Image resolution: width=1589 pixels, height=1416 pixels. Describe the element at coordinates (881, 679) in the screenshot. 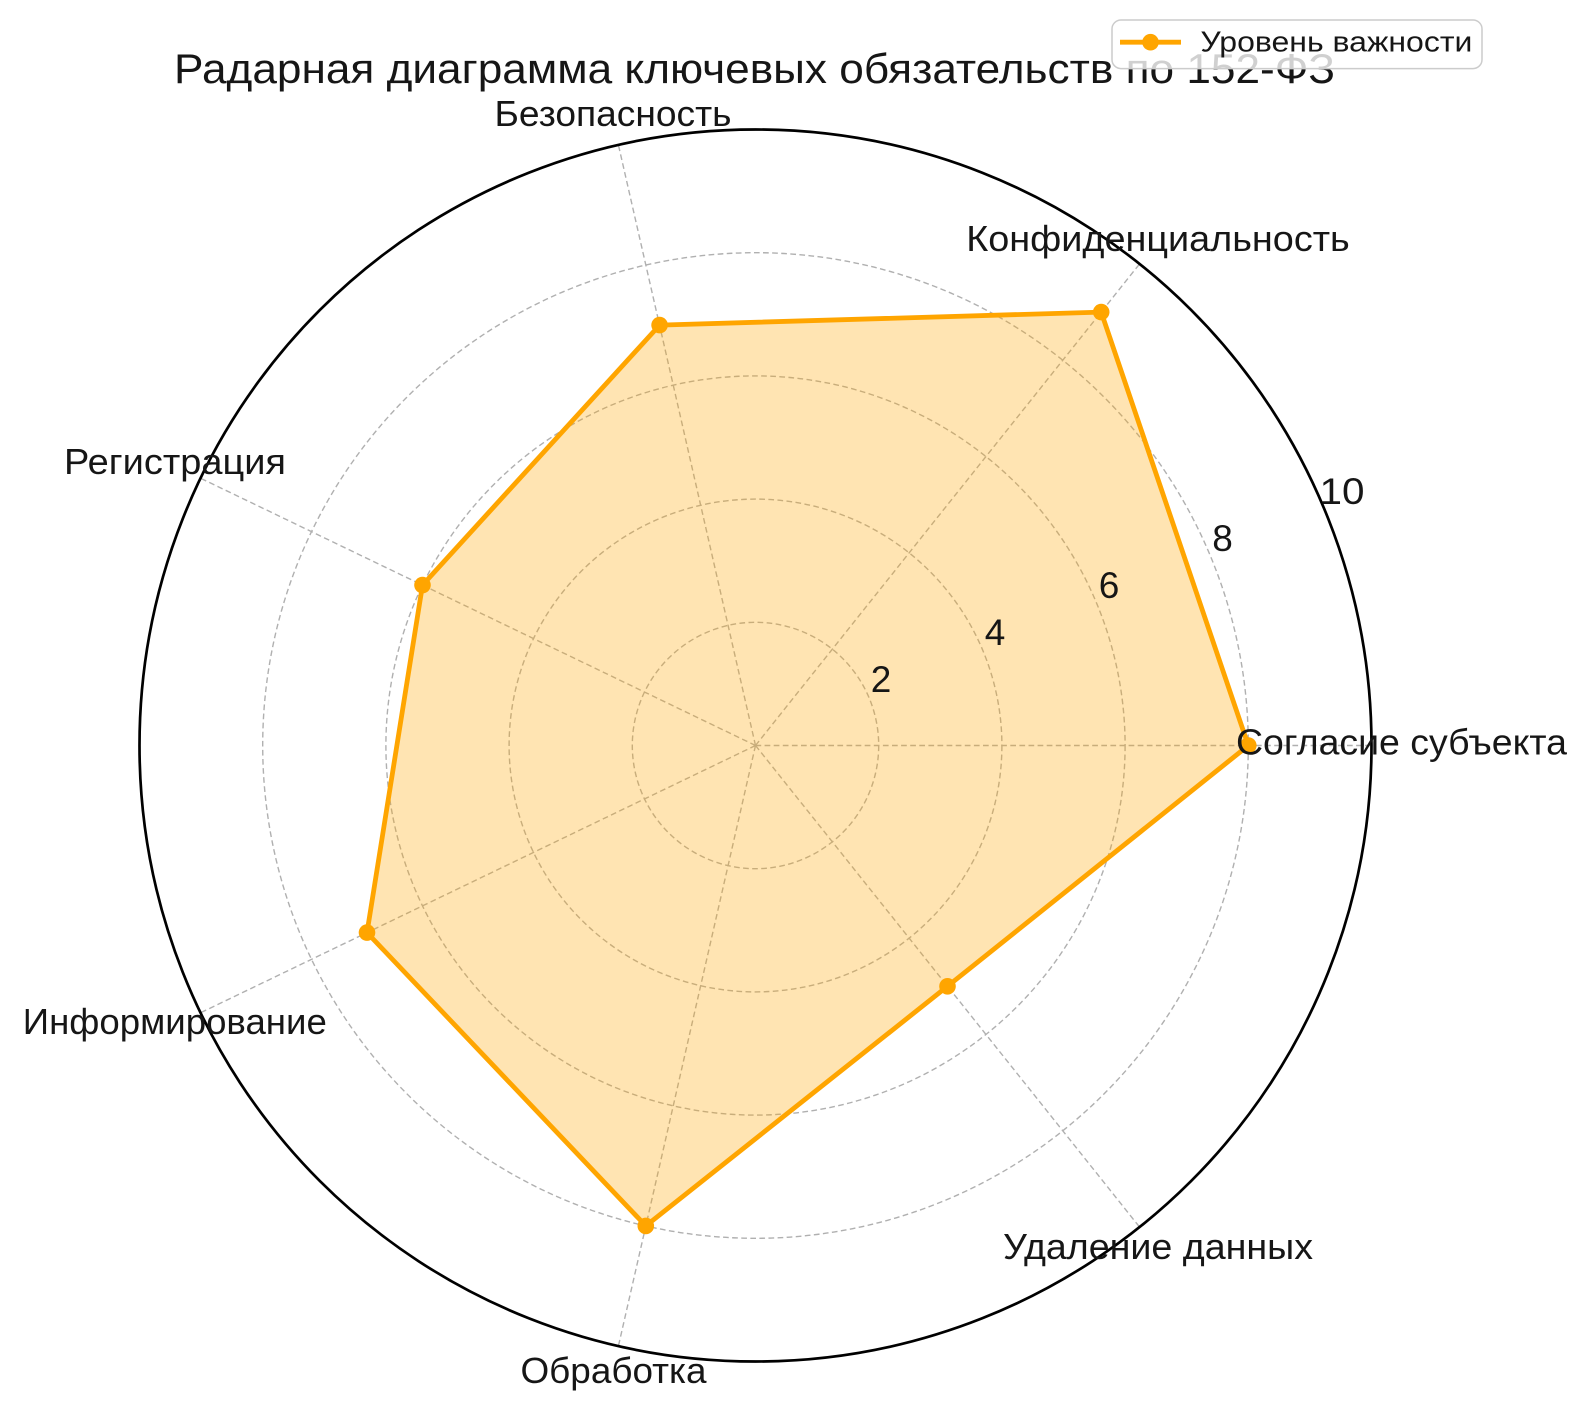

I see `svg-text: 2` at that location.